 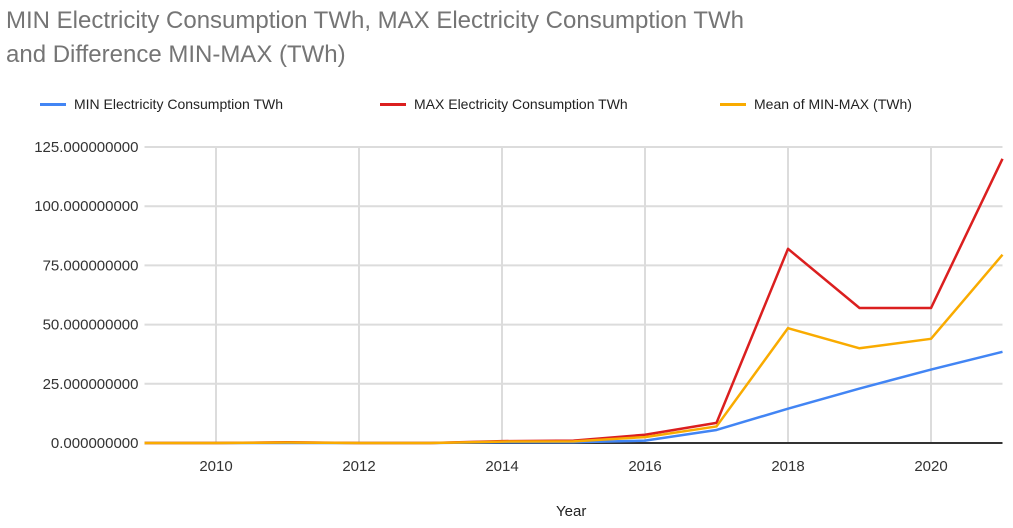 What do you see at coordinates (91, 325) in the screenshot?
I see `y-tick-label: 50.000000000` at bounding box center [91, 325].